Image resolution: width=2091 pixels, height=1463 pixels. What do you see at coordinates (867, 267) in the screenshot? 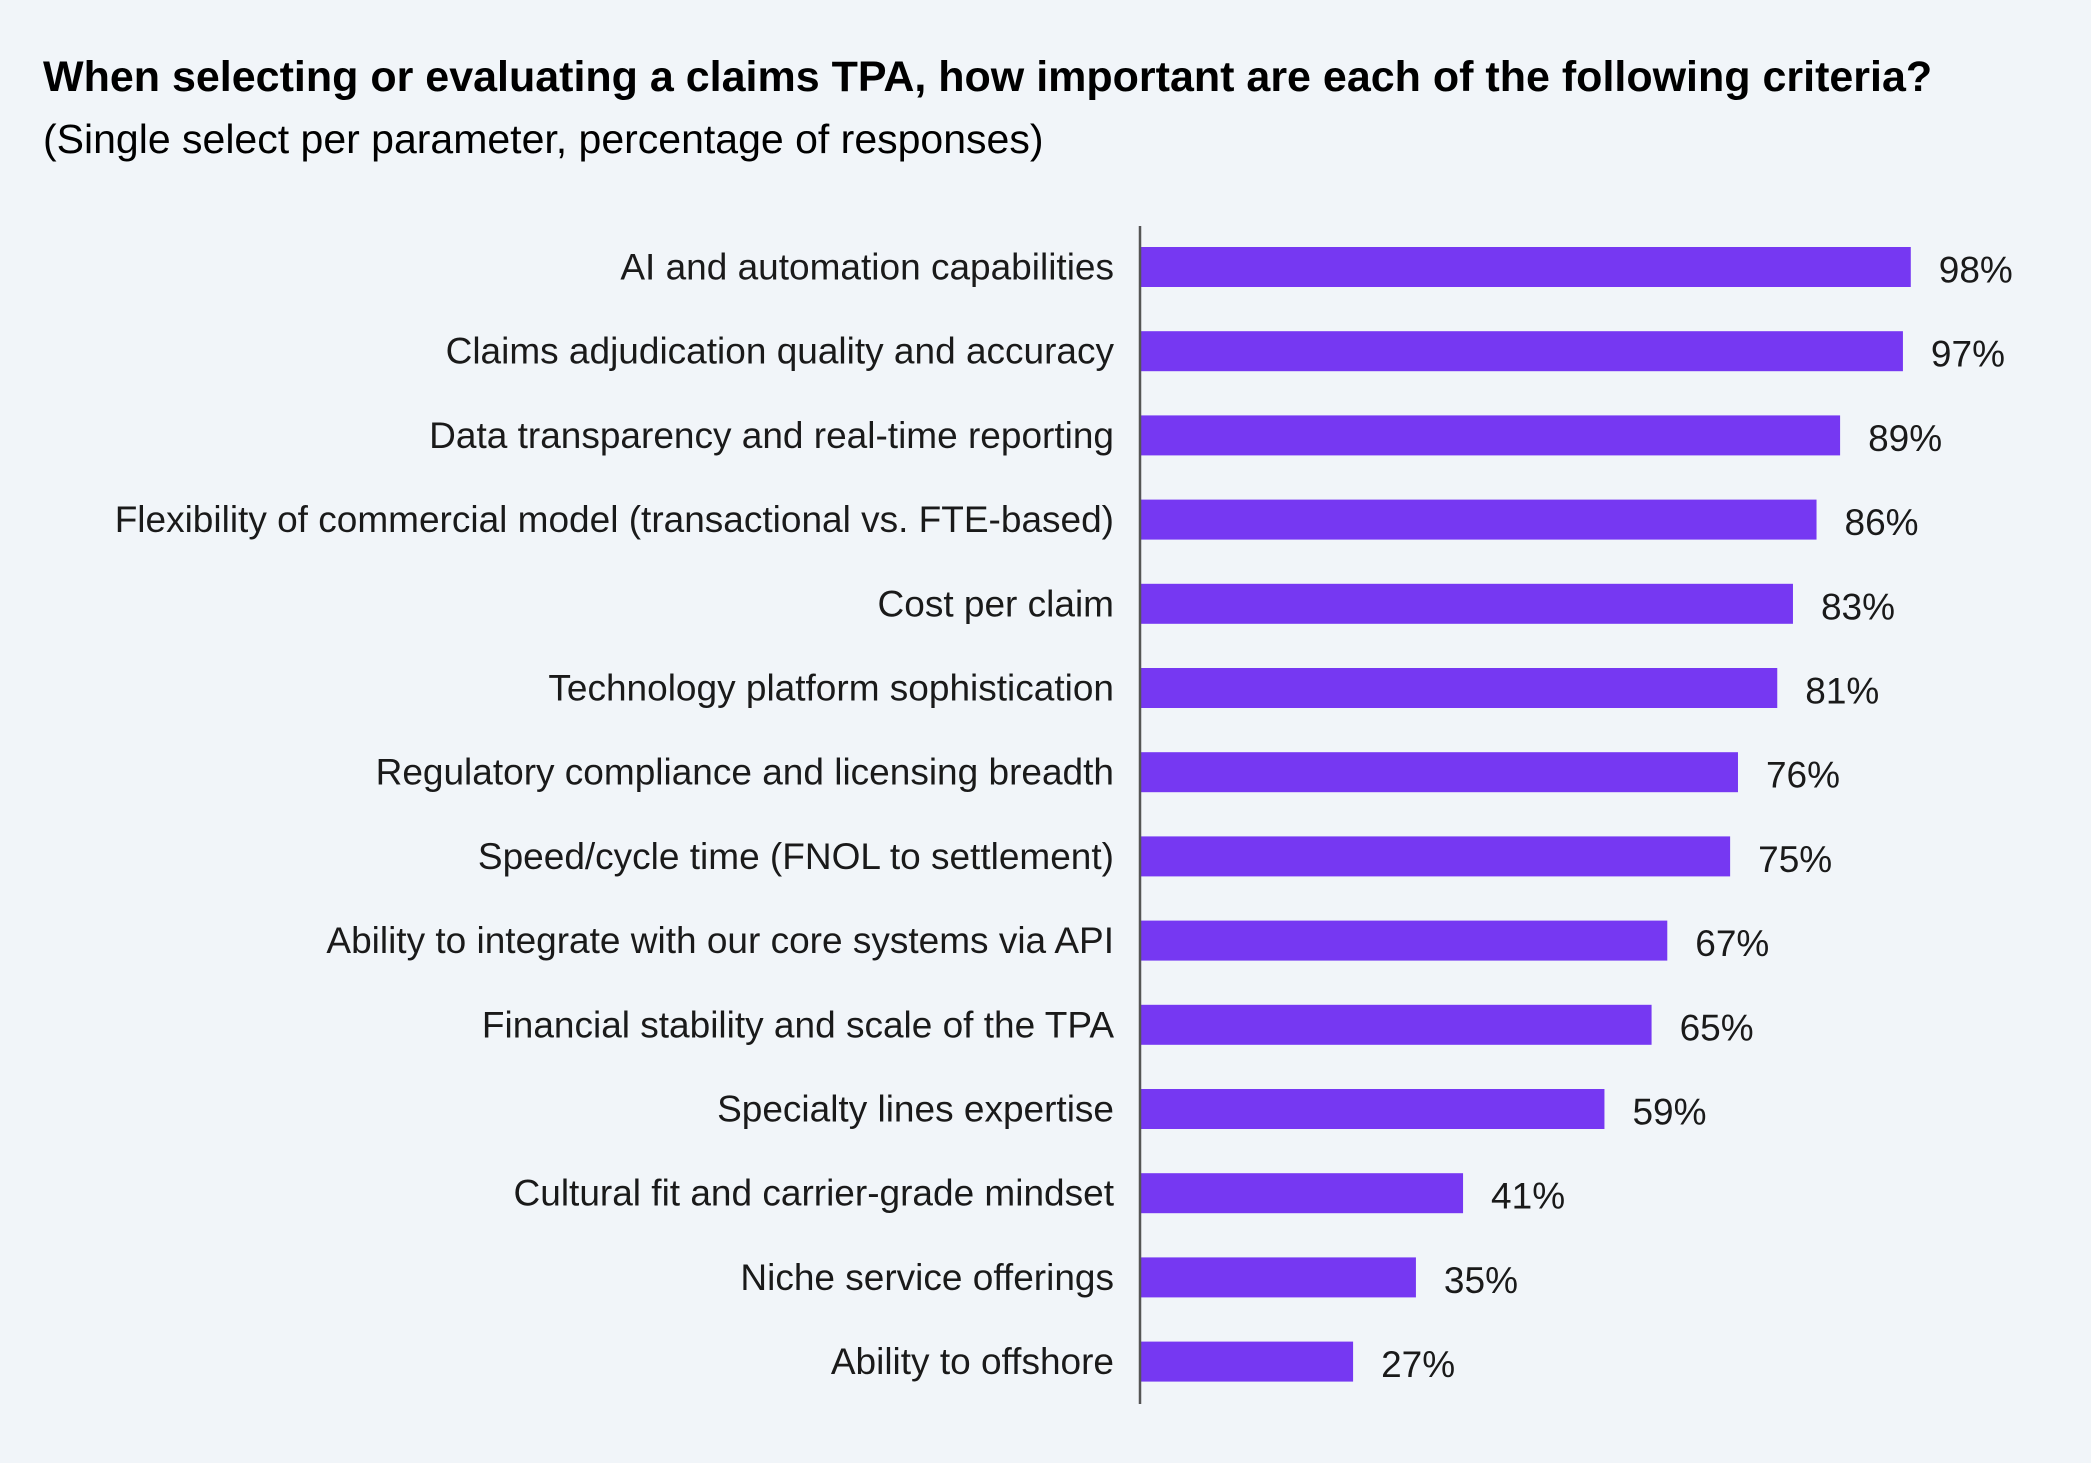
I see `category-label-1: AI and automation capabilities` at bounding box center [867, 267].